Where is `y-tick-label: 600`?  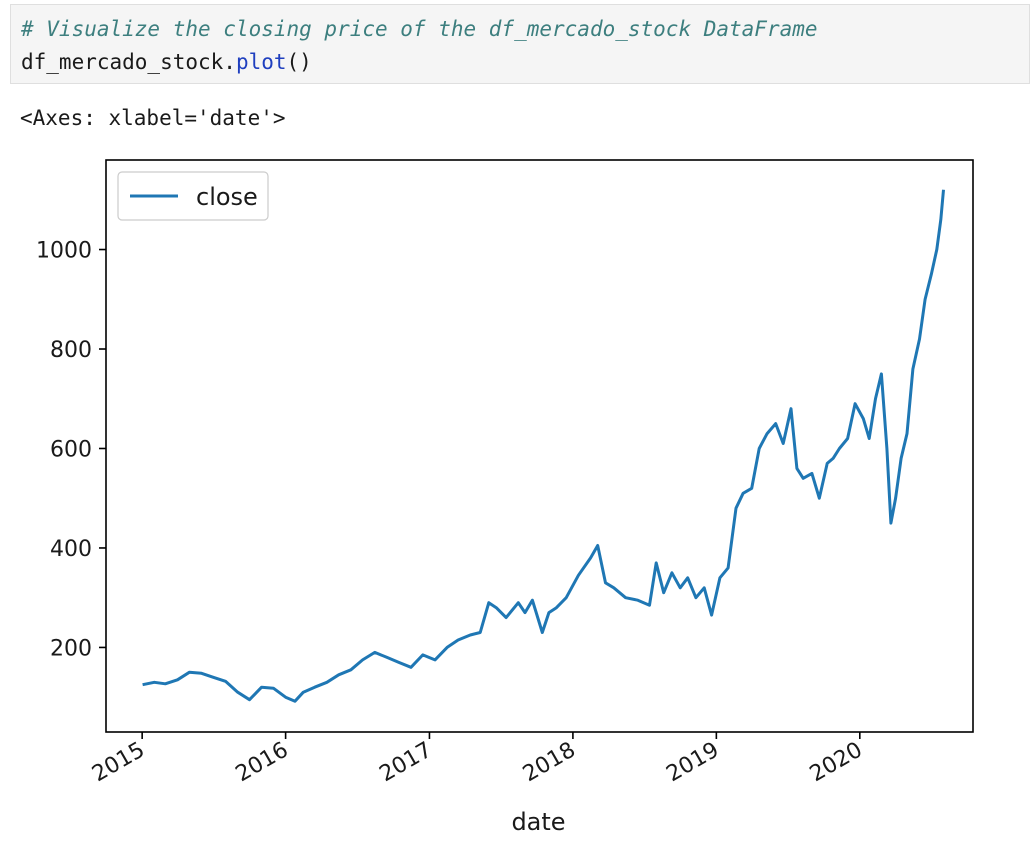
y-tick-label: 600 is located at coordinates (71, 449).